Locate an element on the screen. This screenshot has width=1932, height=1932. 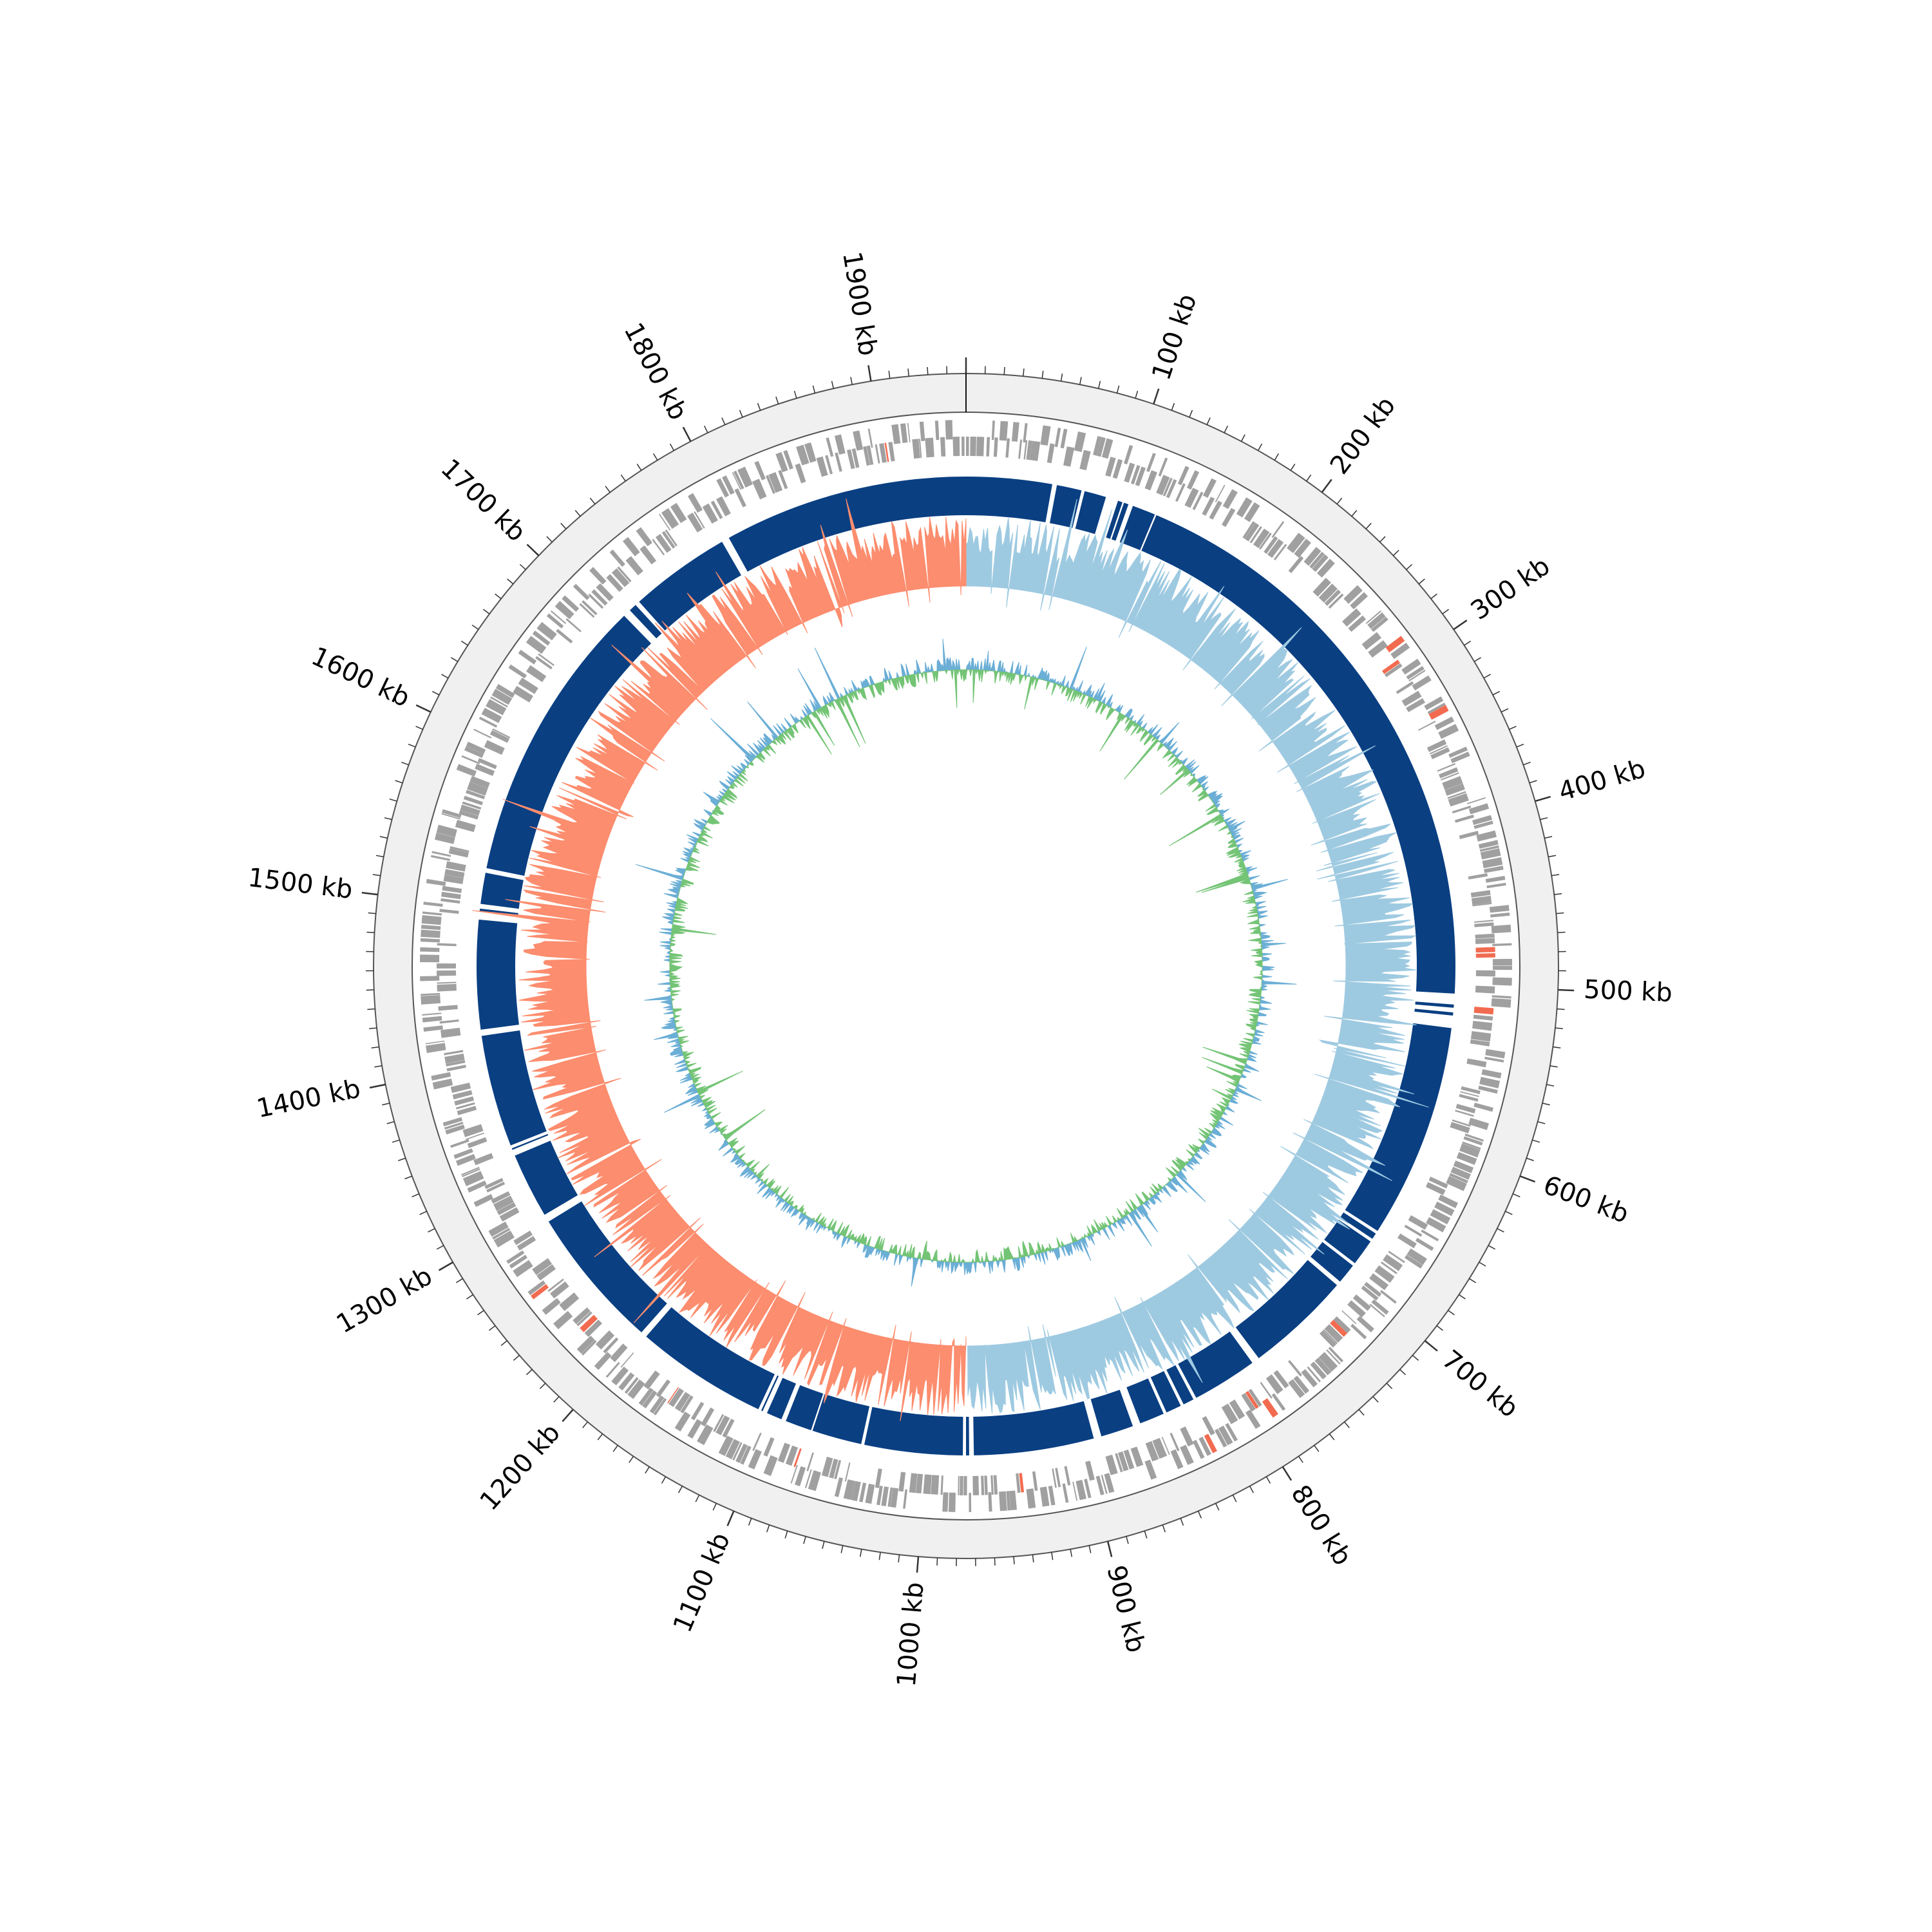
tick-label-1500: 1500 kb is located at coordinates (301, 884).